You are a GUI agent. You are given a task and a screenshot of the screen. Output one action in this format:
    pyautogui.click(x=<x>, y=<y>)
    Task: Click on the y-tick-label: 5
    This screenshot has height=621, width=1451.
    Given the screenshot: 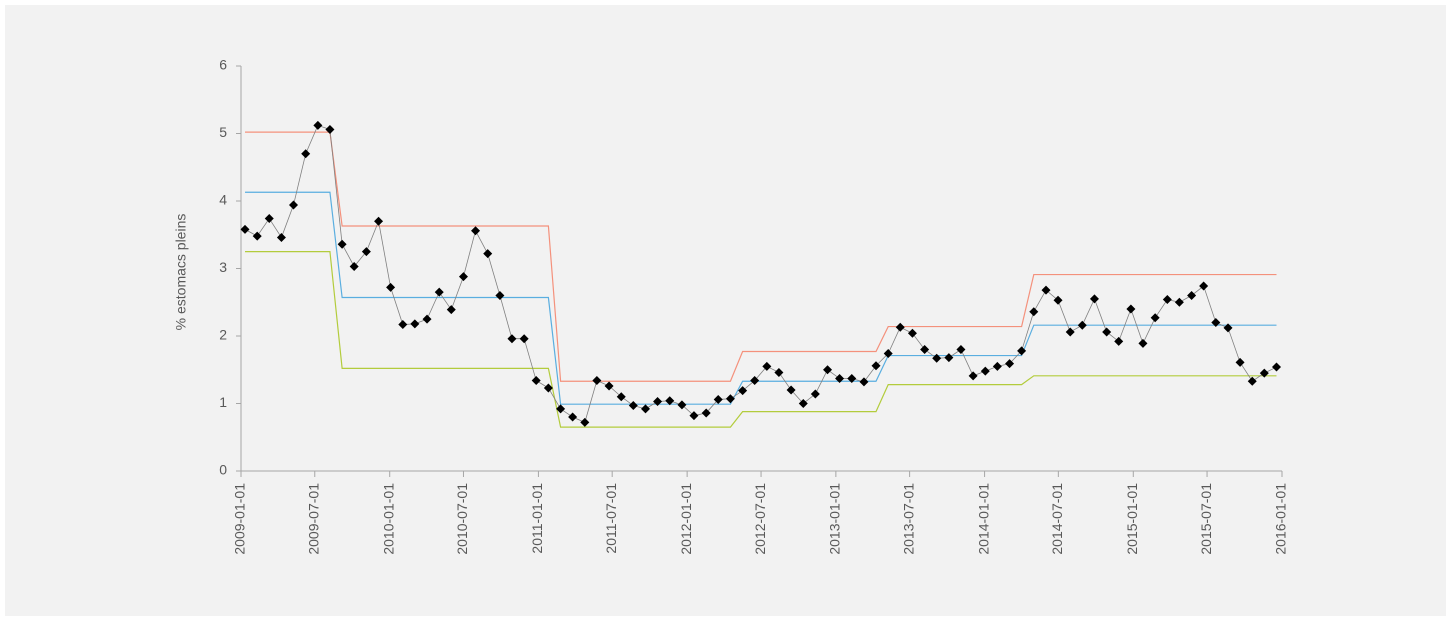 What is the action you would take?
    pyautogui.click(x=223, y=132)
    